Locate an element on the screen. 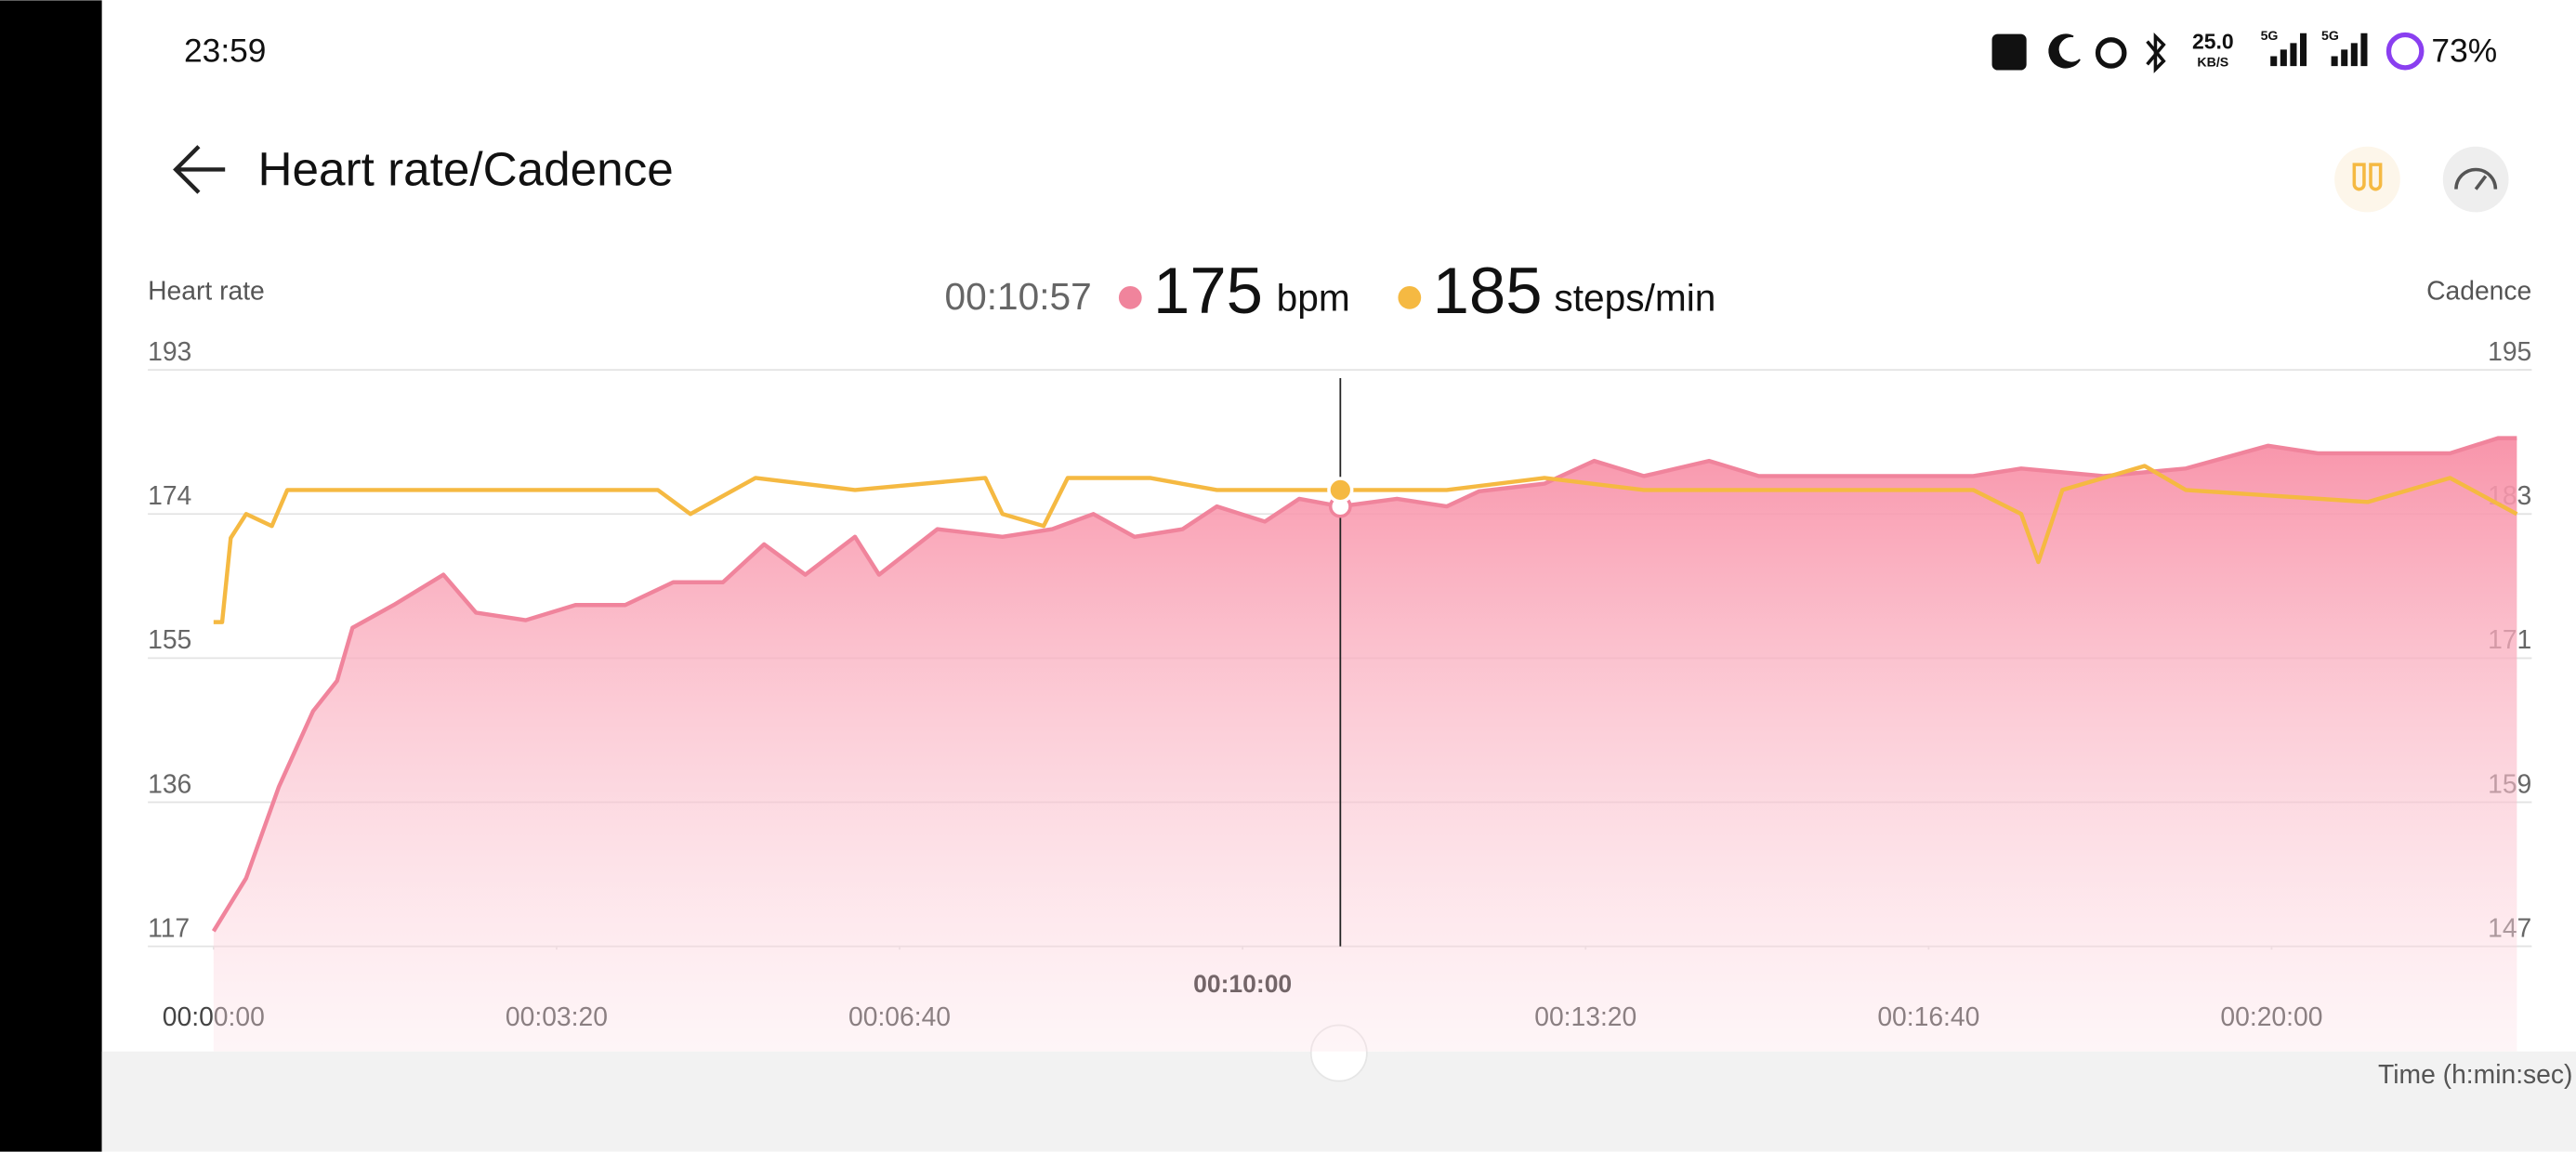 The width and height of the screenshot is (2576, 1152). gauge-icon is located at coordinates (2476, 178).